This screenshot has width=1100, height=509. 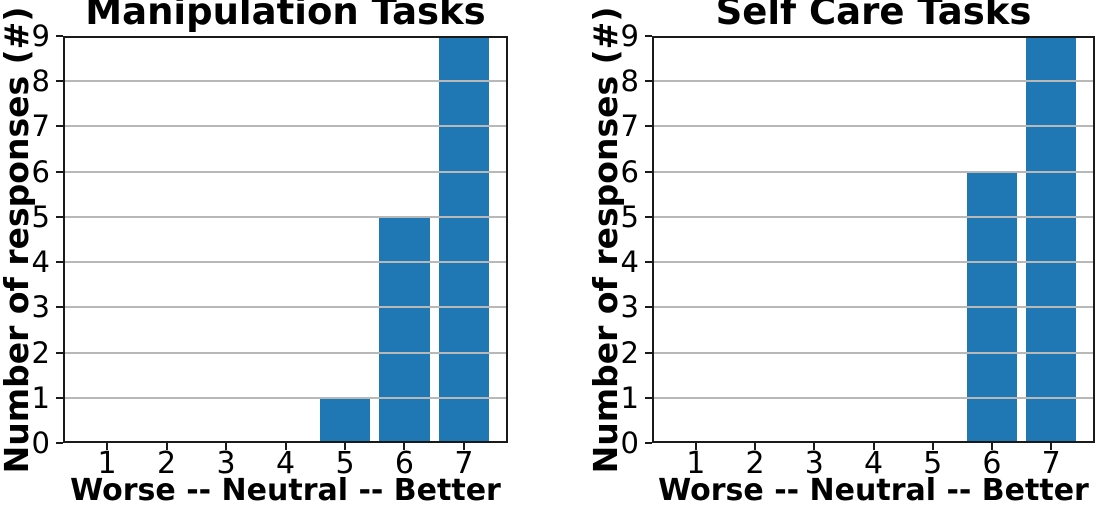 I want to click on bar-x6, so click(x=404, y=329).